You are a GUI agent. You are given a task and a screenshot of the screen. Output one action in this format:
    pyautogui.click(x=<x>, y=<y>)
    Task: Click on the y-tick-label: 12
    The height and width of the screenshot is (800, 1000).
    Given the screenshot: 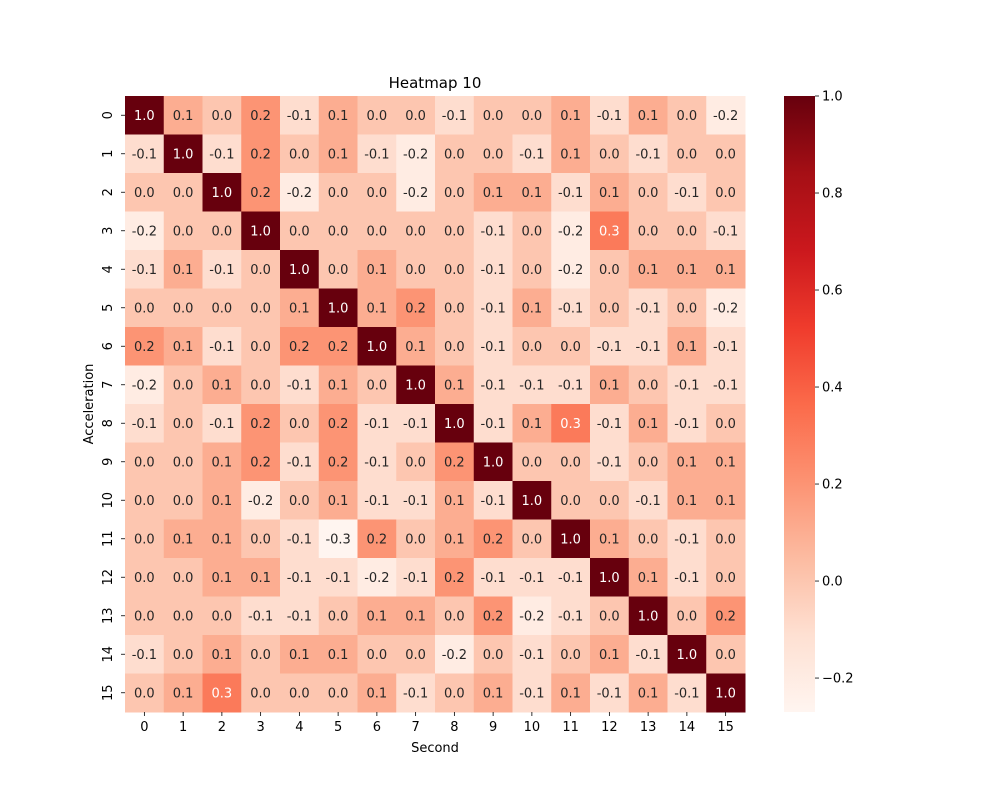 What is the action you would take?
    pyautogui.click(x=108, y=577)
    